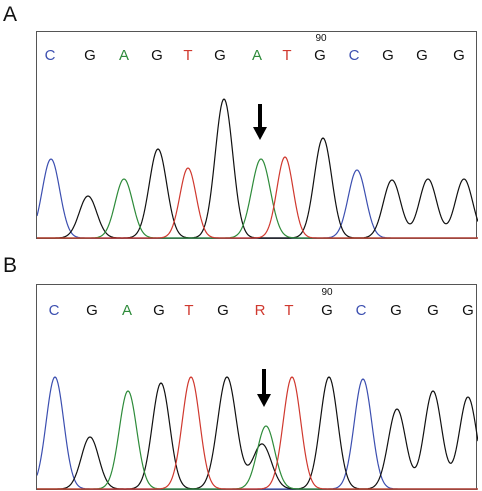 This screenshot has width=482, height=491. I want to click on panel-a-position-label: 90, so click(321, 38).